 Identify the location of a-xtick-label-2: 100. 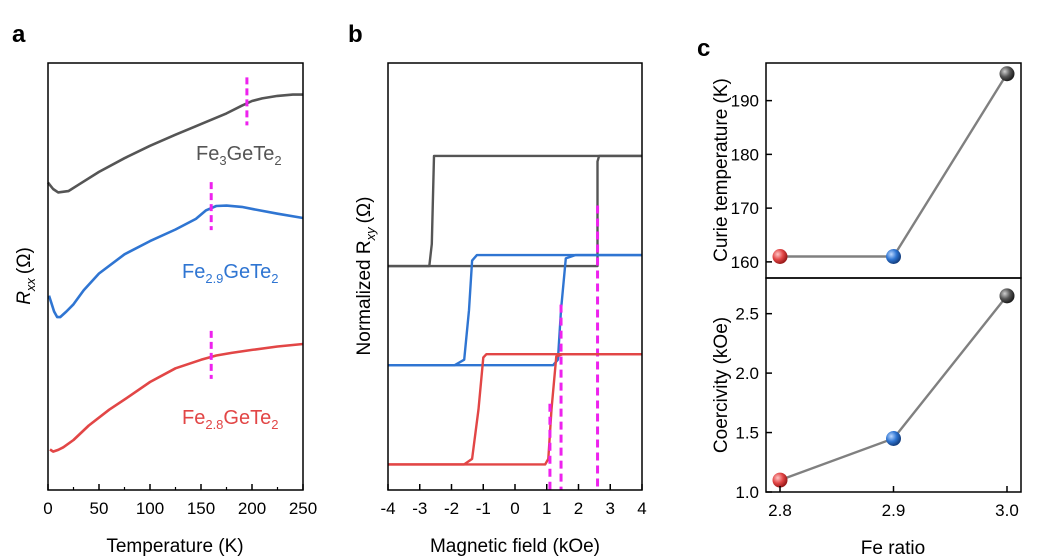
(150, 508).